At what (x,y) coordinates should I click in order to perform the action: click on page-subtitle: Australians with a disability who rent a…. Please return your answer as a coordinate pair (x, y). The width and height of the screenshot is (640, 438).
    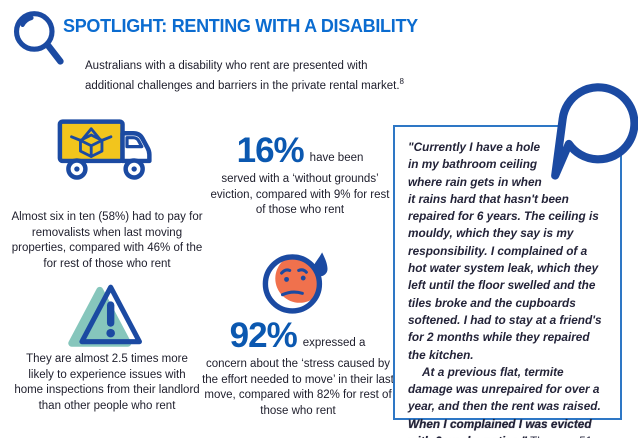
    Looking at the image, I should click on (250, 76).